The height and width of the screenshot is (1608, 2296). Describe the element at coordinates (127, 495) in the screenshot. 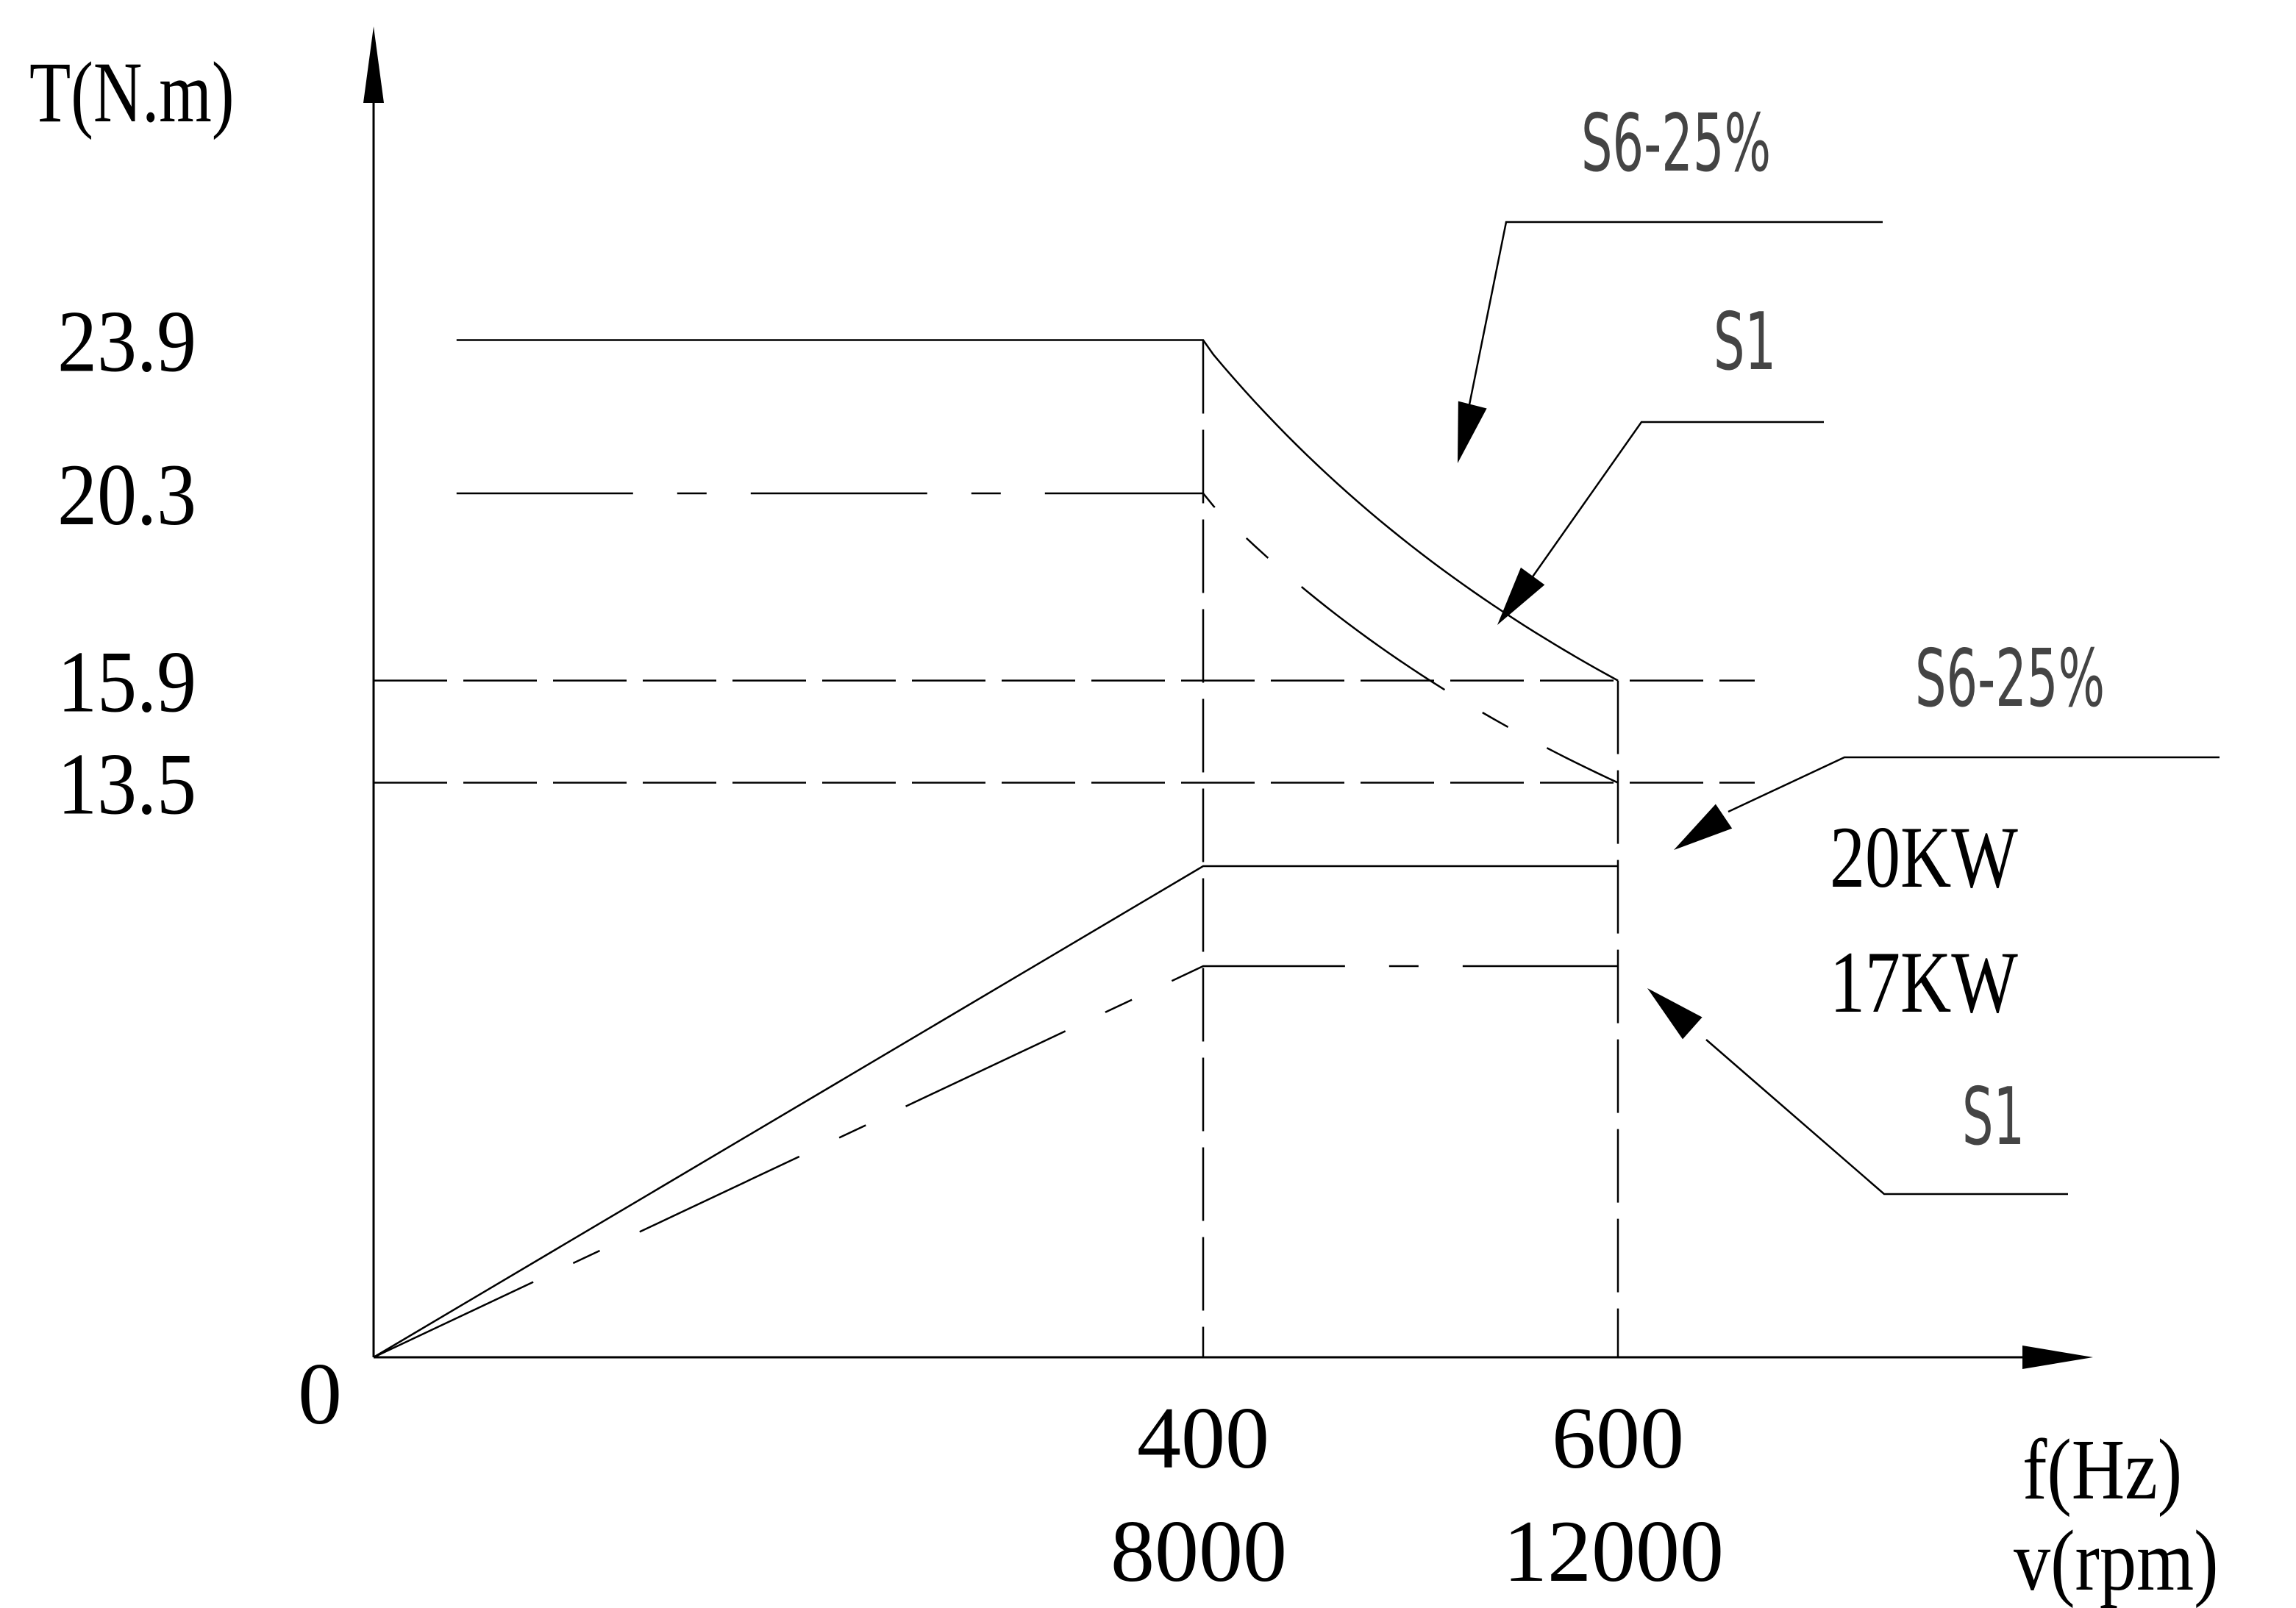

I see `y-tick-label-20-3: 20.3` at that location.